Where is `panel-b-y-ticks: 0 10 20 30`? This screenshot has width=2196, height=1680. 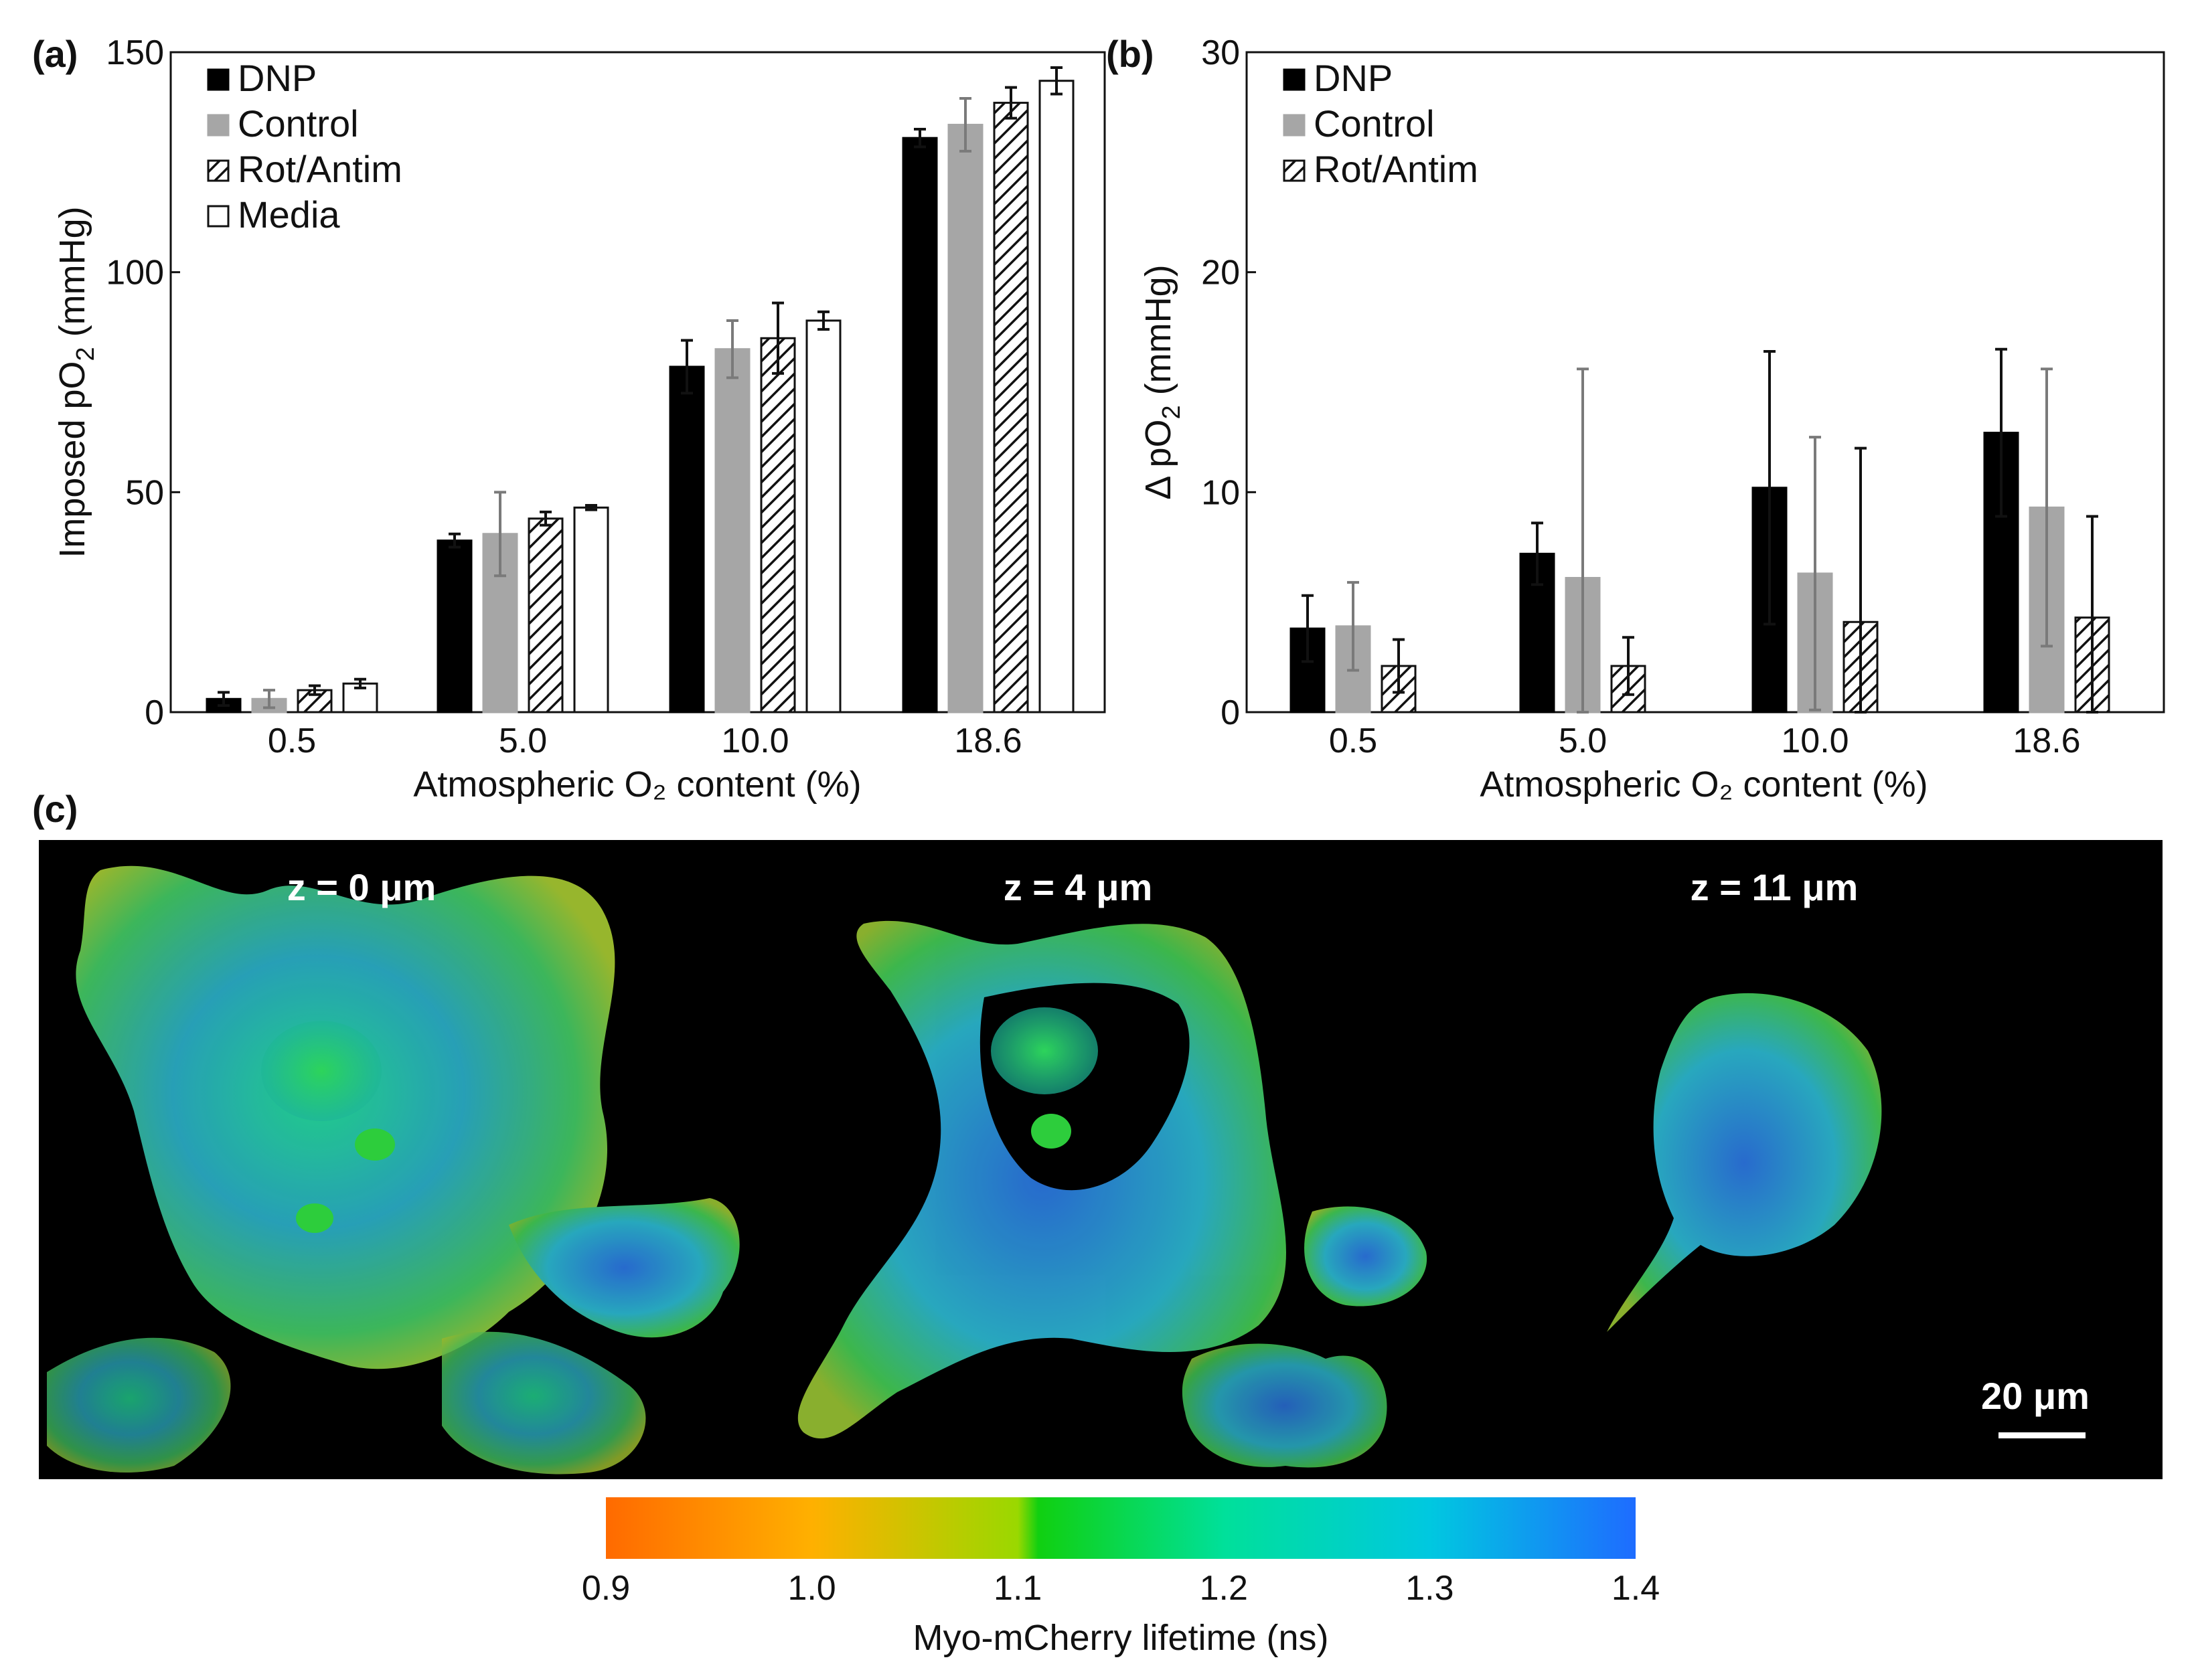
panel-b-y-ticks: 0 10 20 30 is located at coordinates (1228, 382).